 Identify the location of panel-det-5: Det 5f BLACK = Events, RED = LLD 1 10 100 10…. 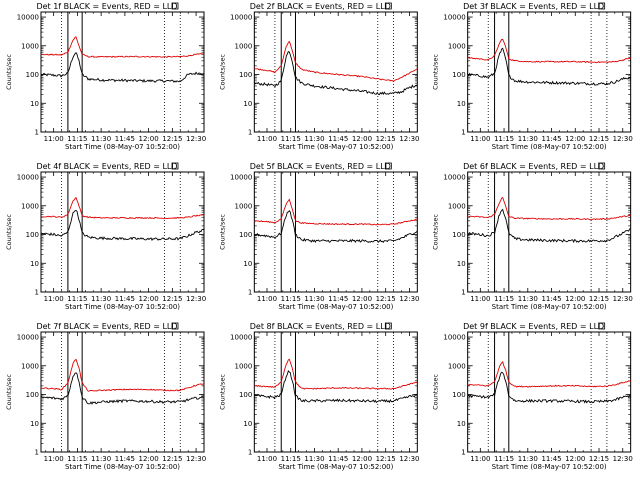
(318, 236).